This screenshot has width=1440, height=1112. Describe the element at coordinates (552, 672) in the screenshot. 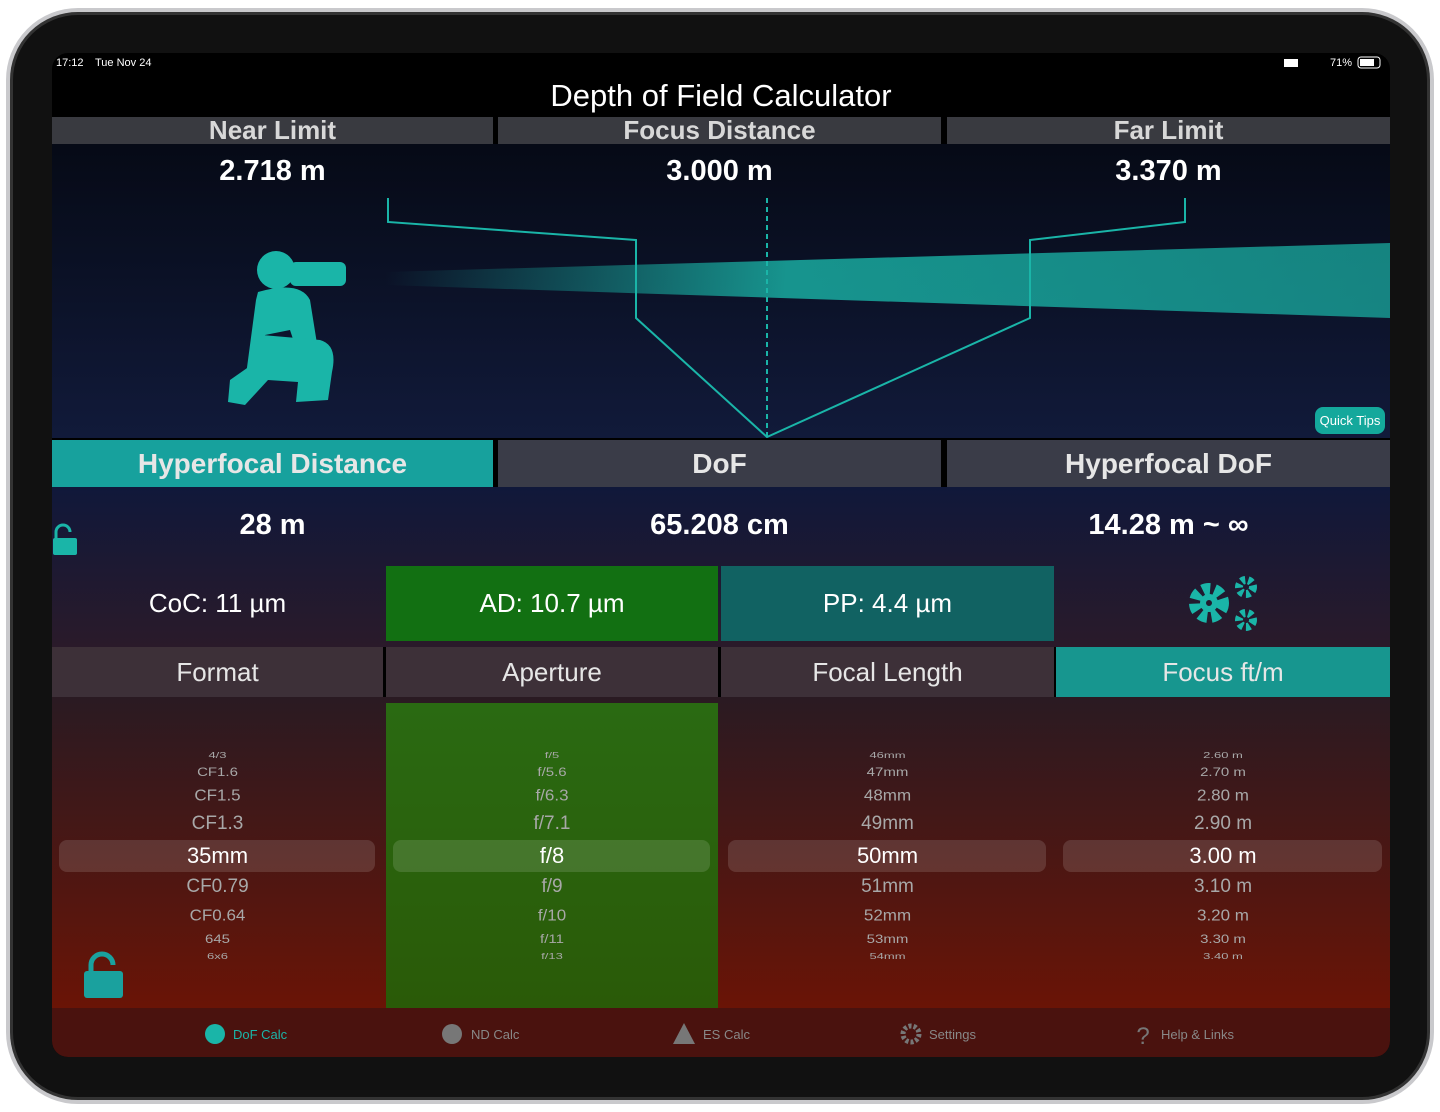

I see `picker-tab: Aperture` at that location.